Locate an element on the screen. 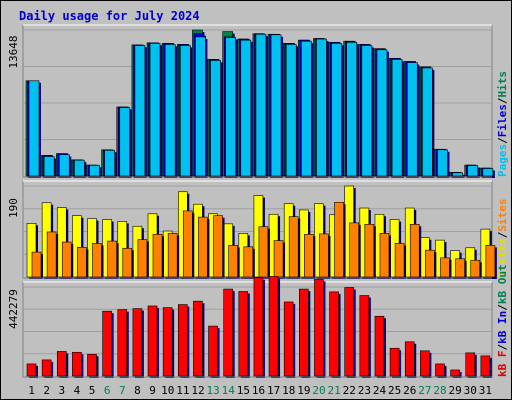  x-tick-label: 6 is located at coordinates (107, 390).